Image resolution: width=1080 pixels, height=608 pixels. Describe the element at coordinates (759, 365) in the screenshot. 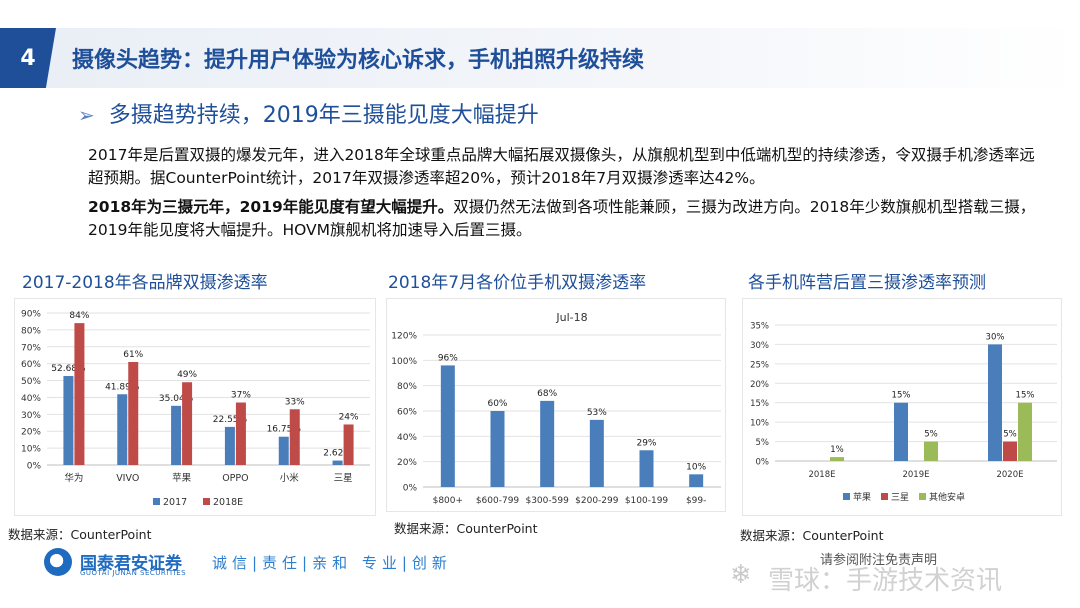

I see `y-tick-label: 25%` at that location.